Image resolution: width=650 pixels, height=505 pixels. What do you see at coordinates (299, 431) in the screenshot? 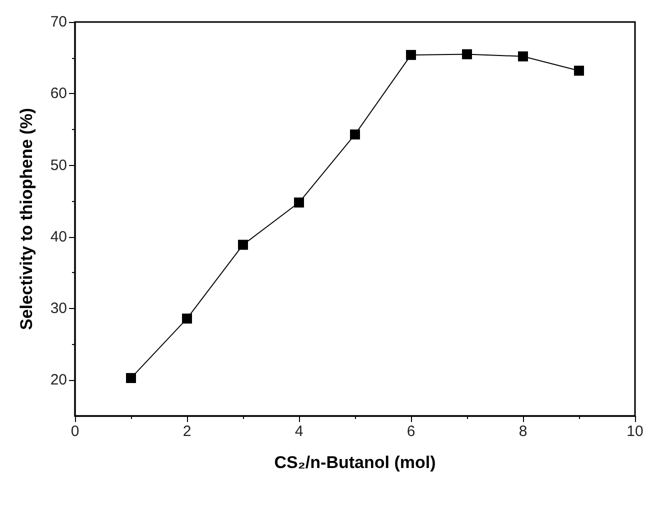
I see `x-tick-label: 4` at bounding box center [299, 431].